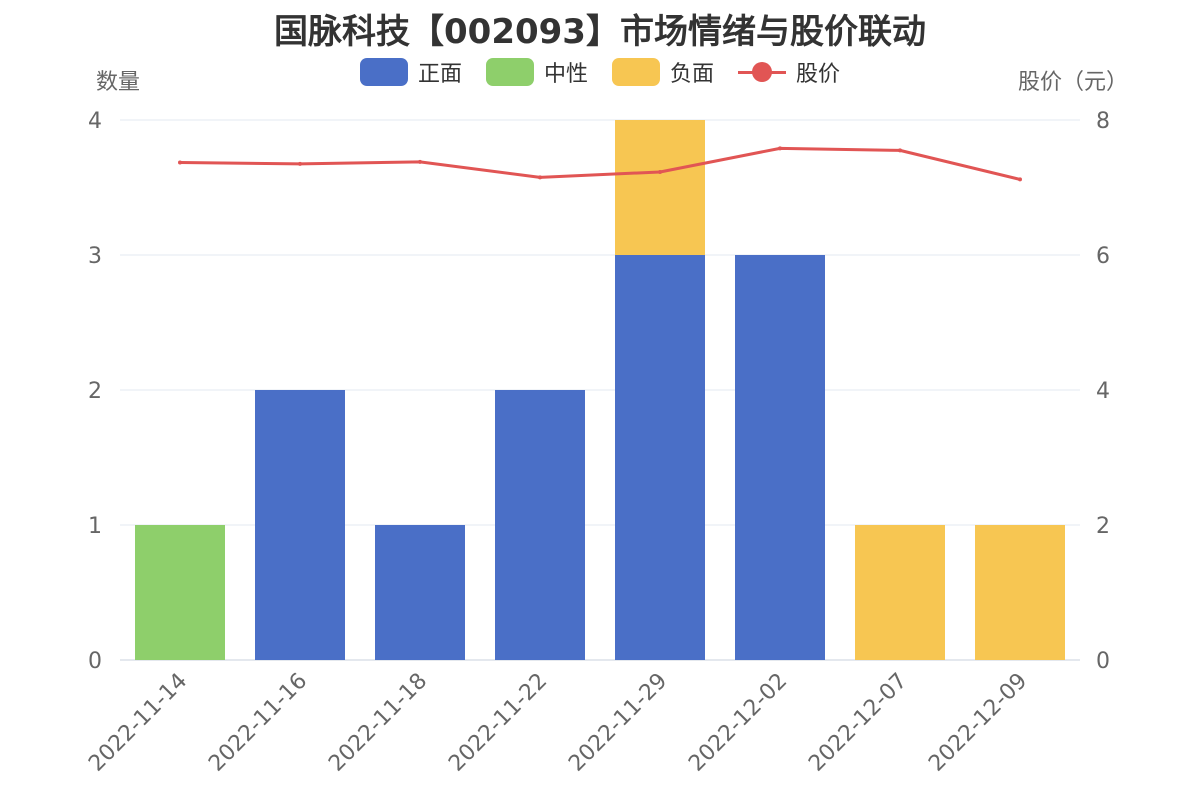  What do you see at coordinates (618, 723) in the screenshot?
I see `x-tick-label: 2022-11-29` at bounding box center [618, 723].